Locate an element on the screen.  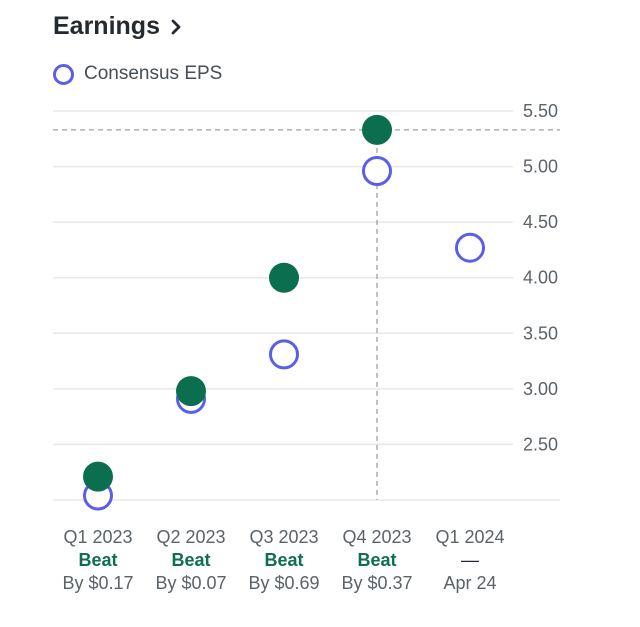
y-tick-label: 2.50 is located at coordinates (540, 444).